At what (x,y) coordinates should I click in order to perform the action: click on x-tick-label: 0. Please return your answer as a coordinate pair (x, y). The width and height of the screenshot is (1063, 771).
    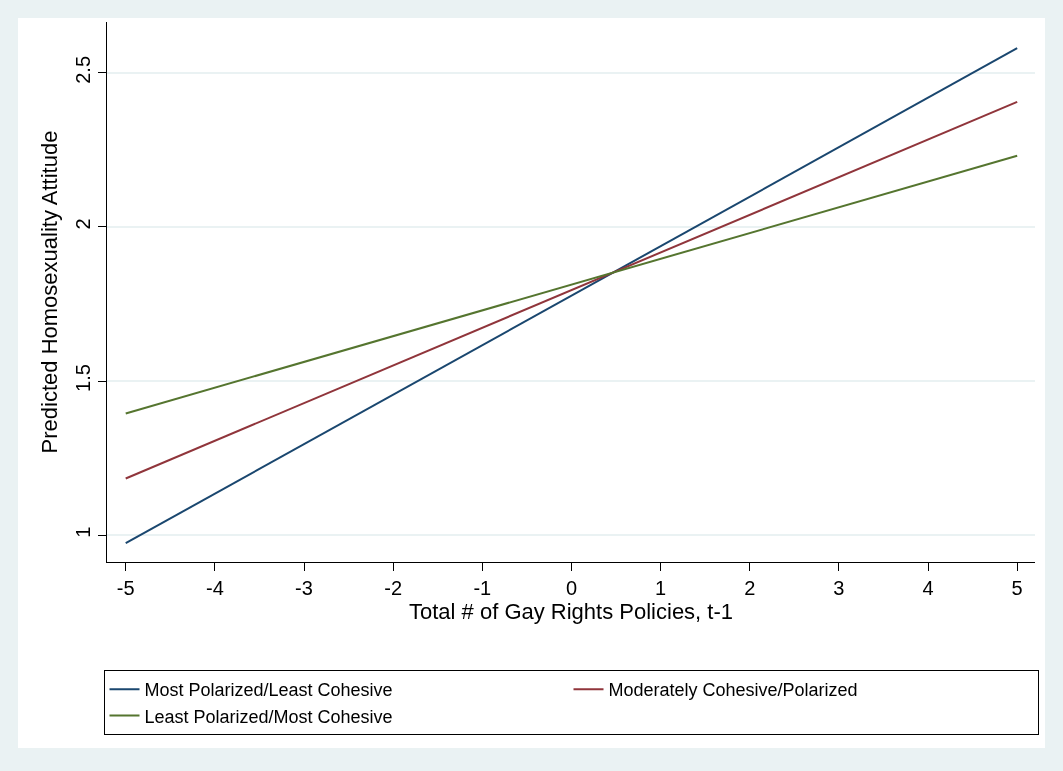
    Looking at the image, I should click on (571, 588).